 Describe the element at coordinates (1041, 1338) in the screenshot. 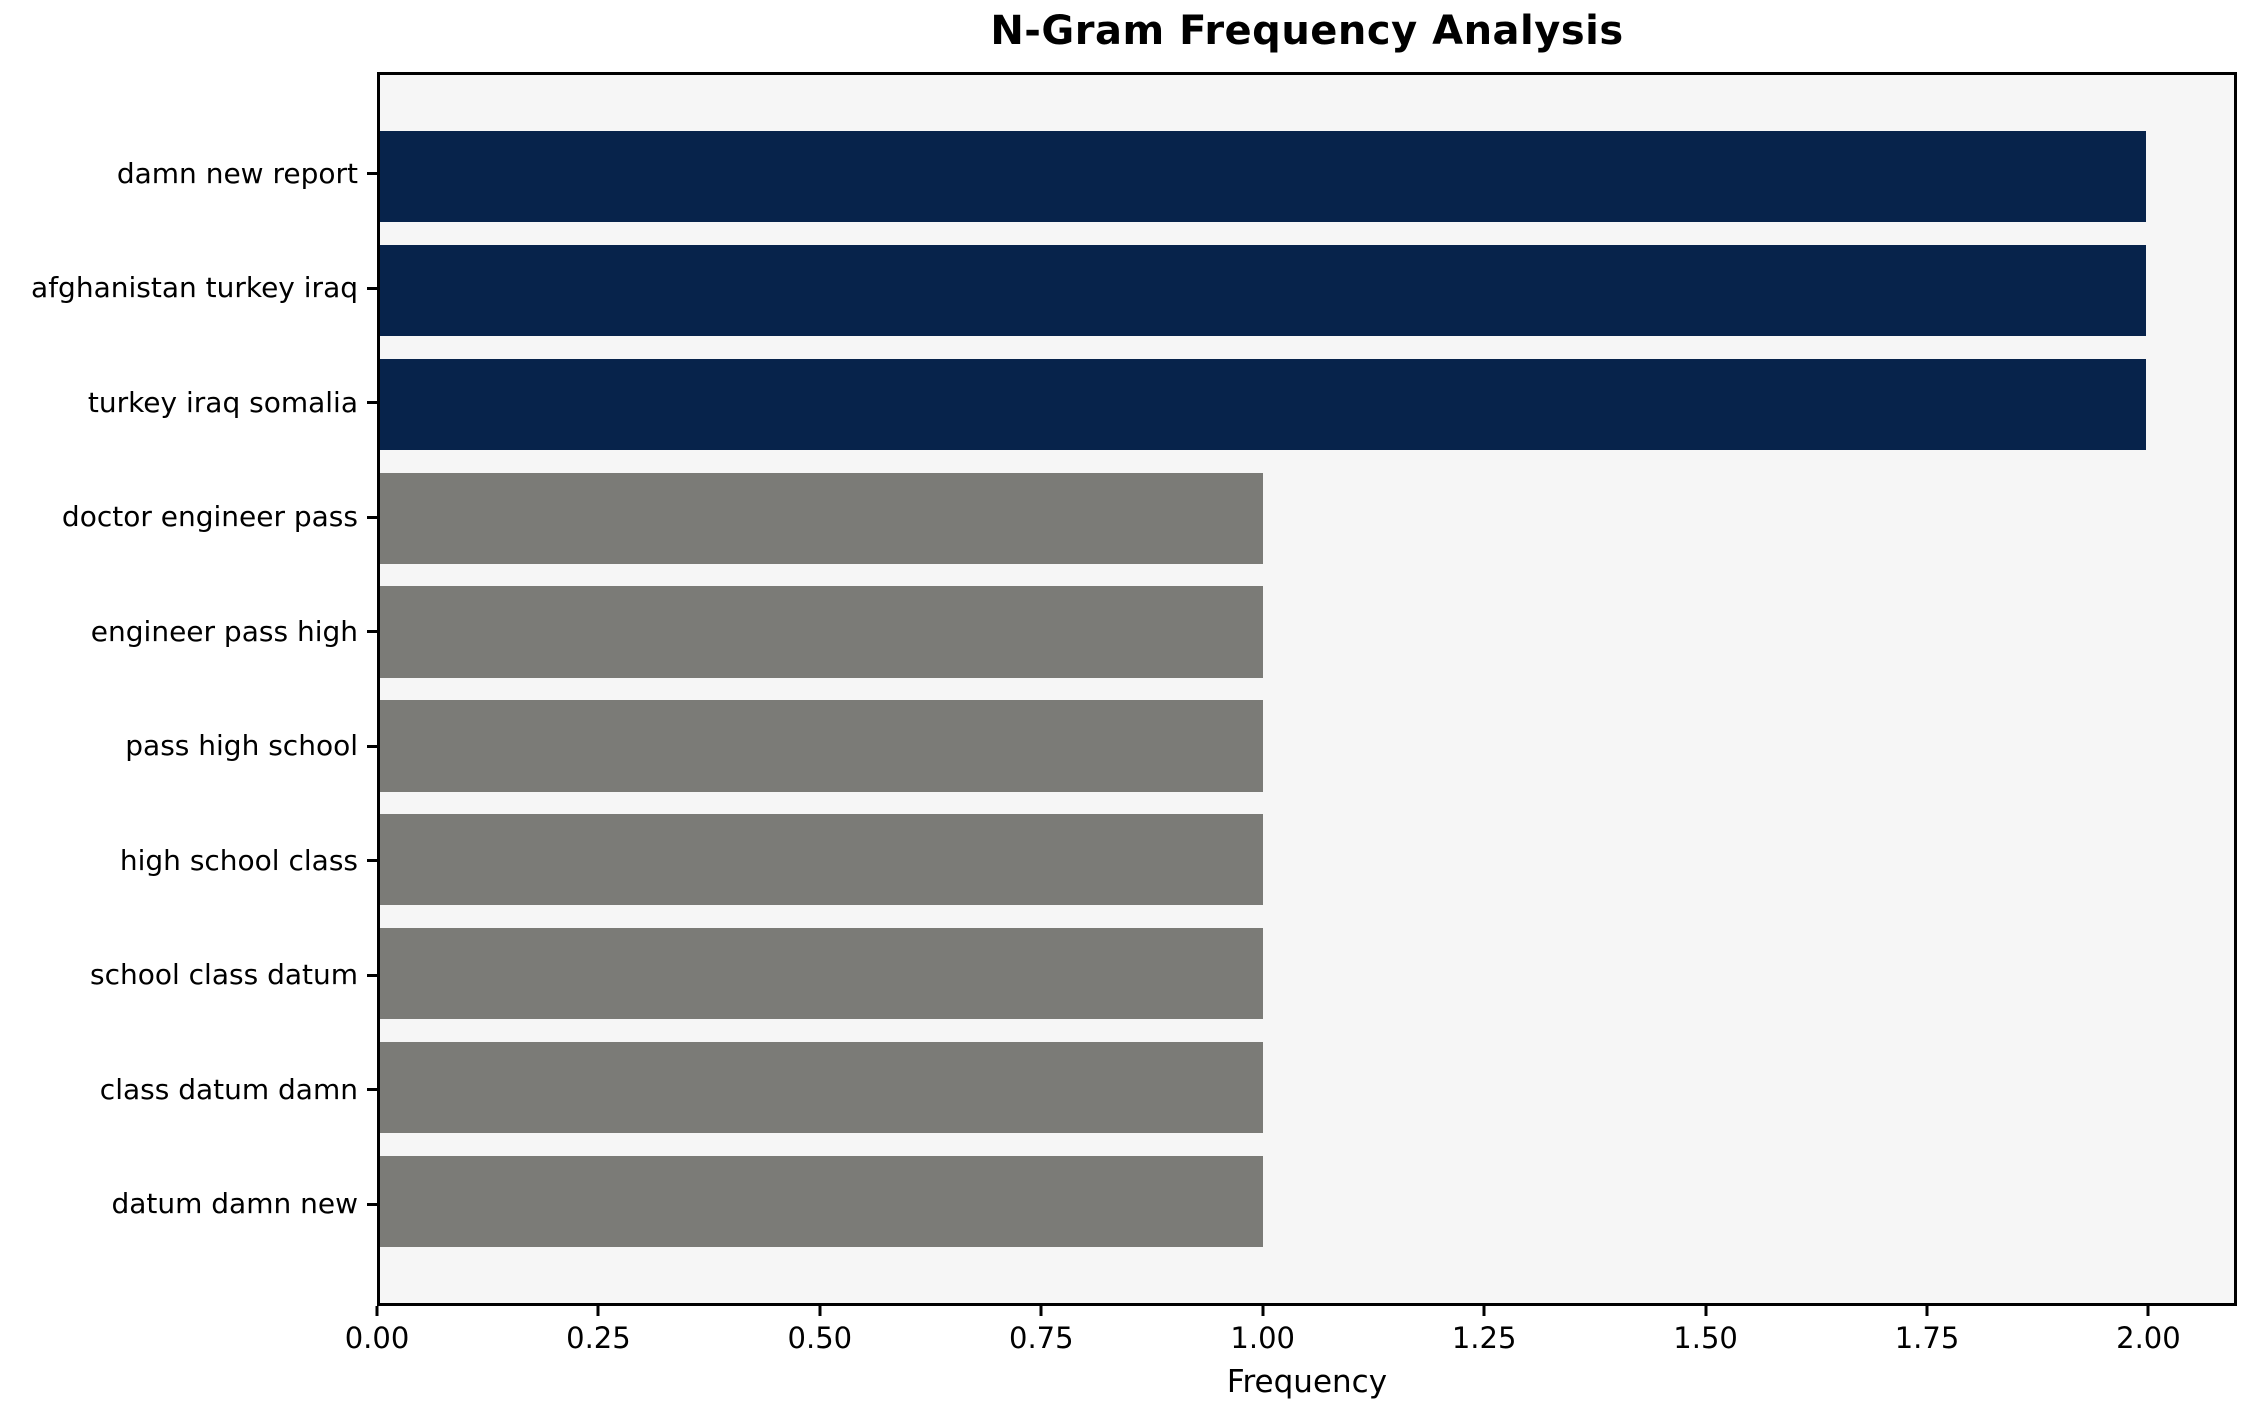

I see `x-tick-label: 0.75` at that location.